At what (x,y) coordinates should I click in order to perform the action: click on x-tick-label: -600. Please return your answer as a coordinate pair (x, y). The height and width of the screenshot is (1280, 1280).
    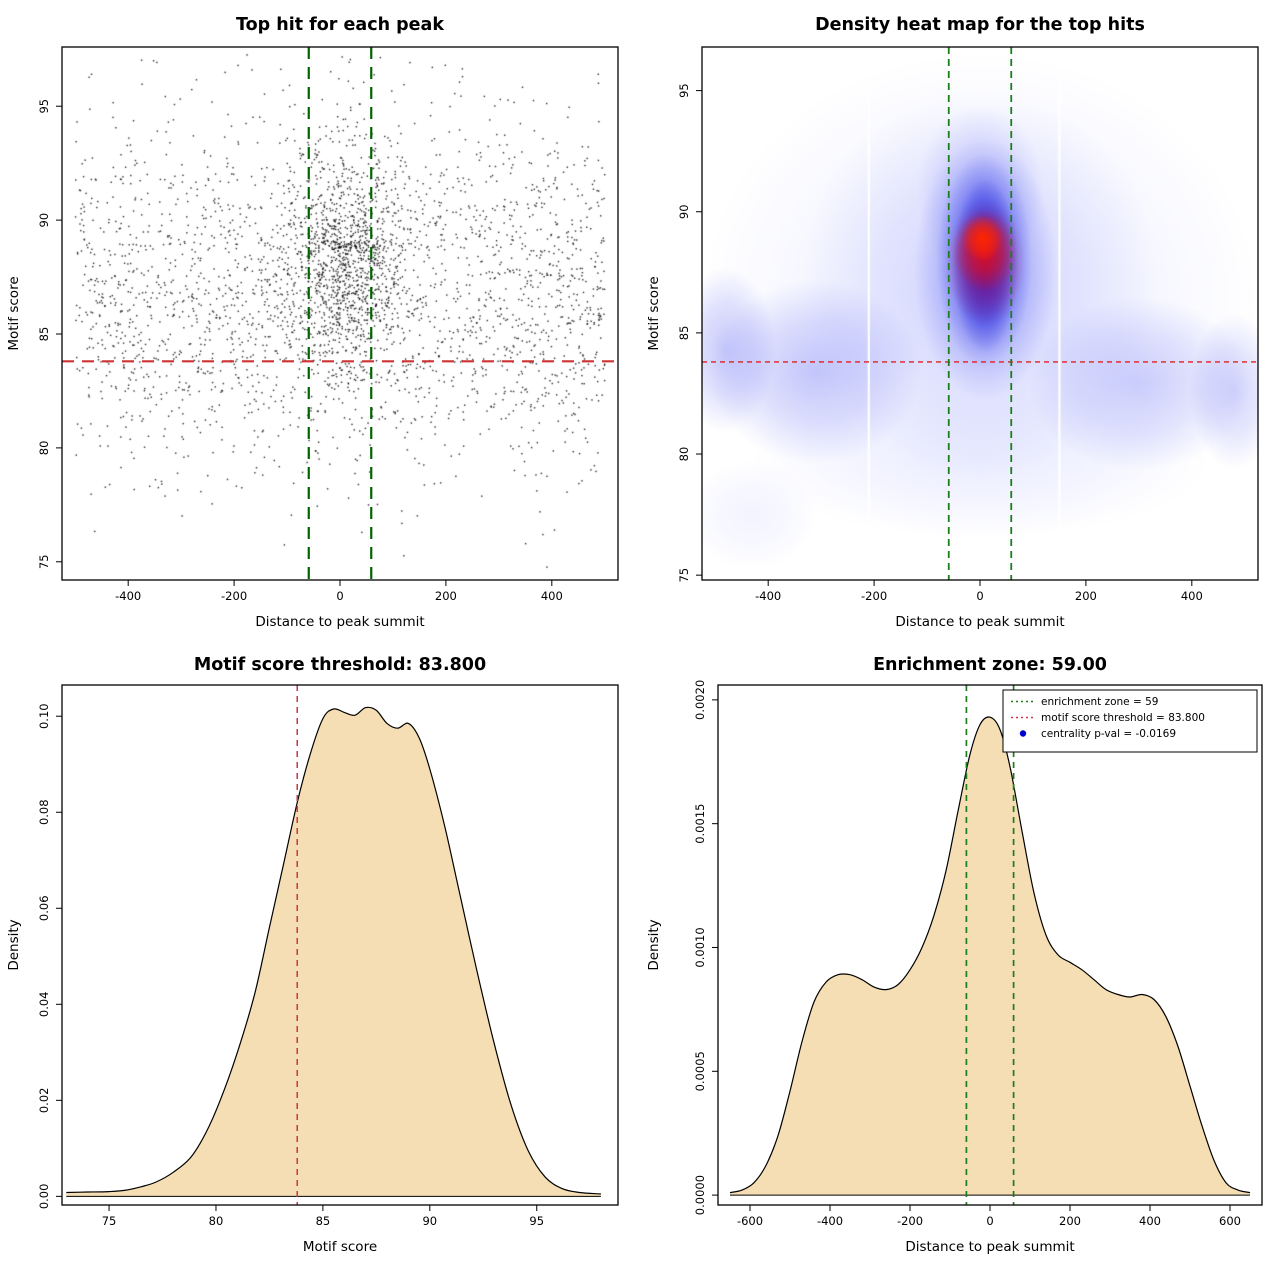
    Looking at the image, I should click on (750, 1221).